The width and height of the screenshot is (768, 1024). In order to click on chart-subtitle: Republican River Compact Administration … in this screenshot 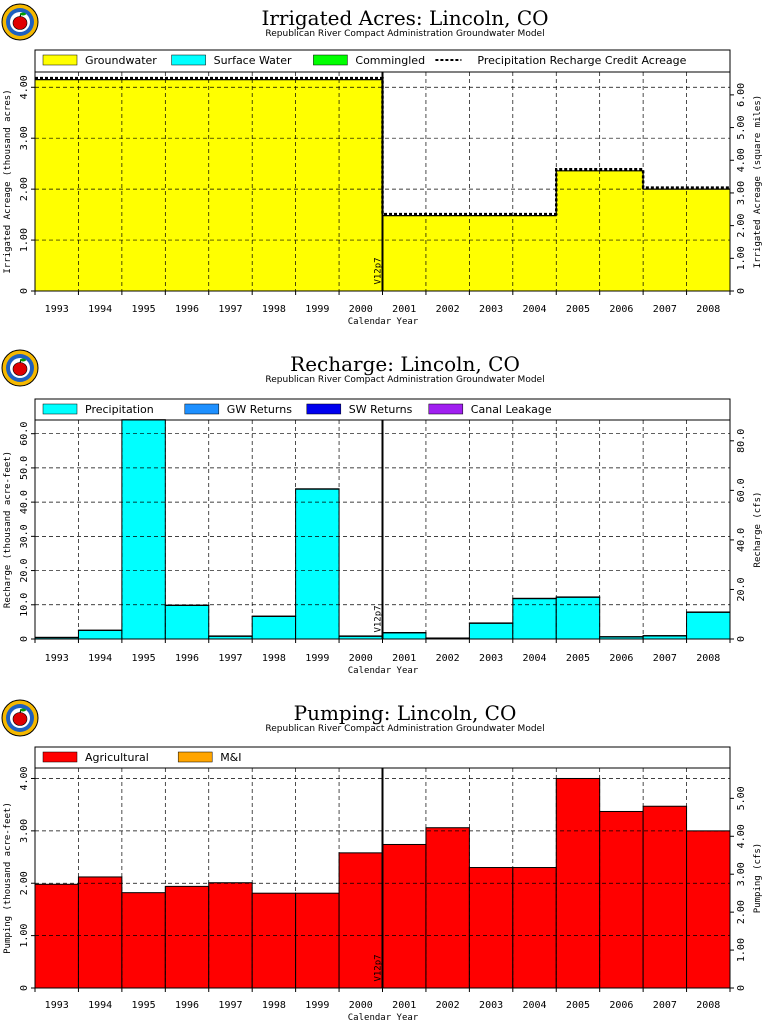, I will do `click(404, 380)`.